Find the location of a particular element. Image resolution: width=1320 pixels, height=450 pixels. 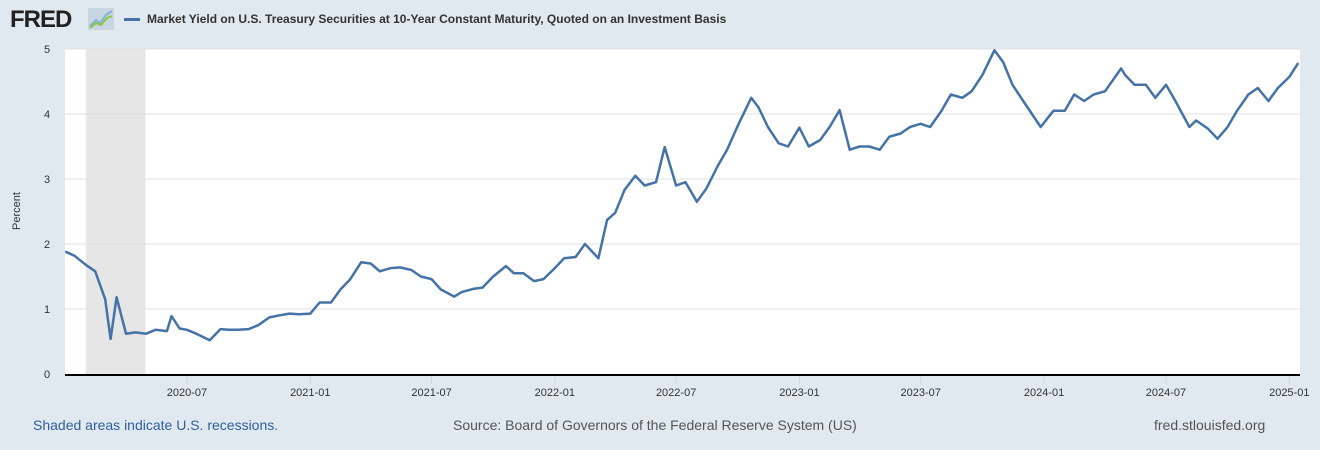

y-tick-label: 1 is located at coordinates (47, 310).